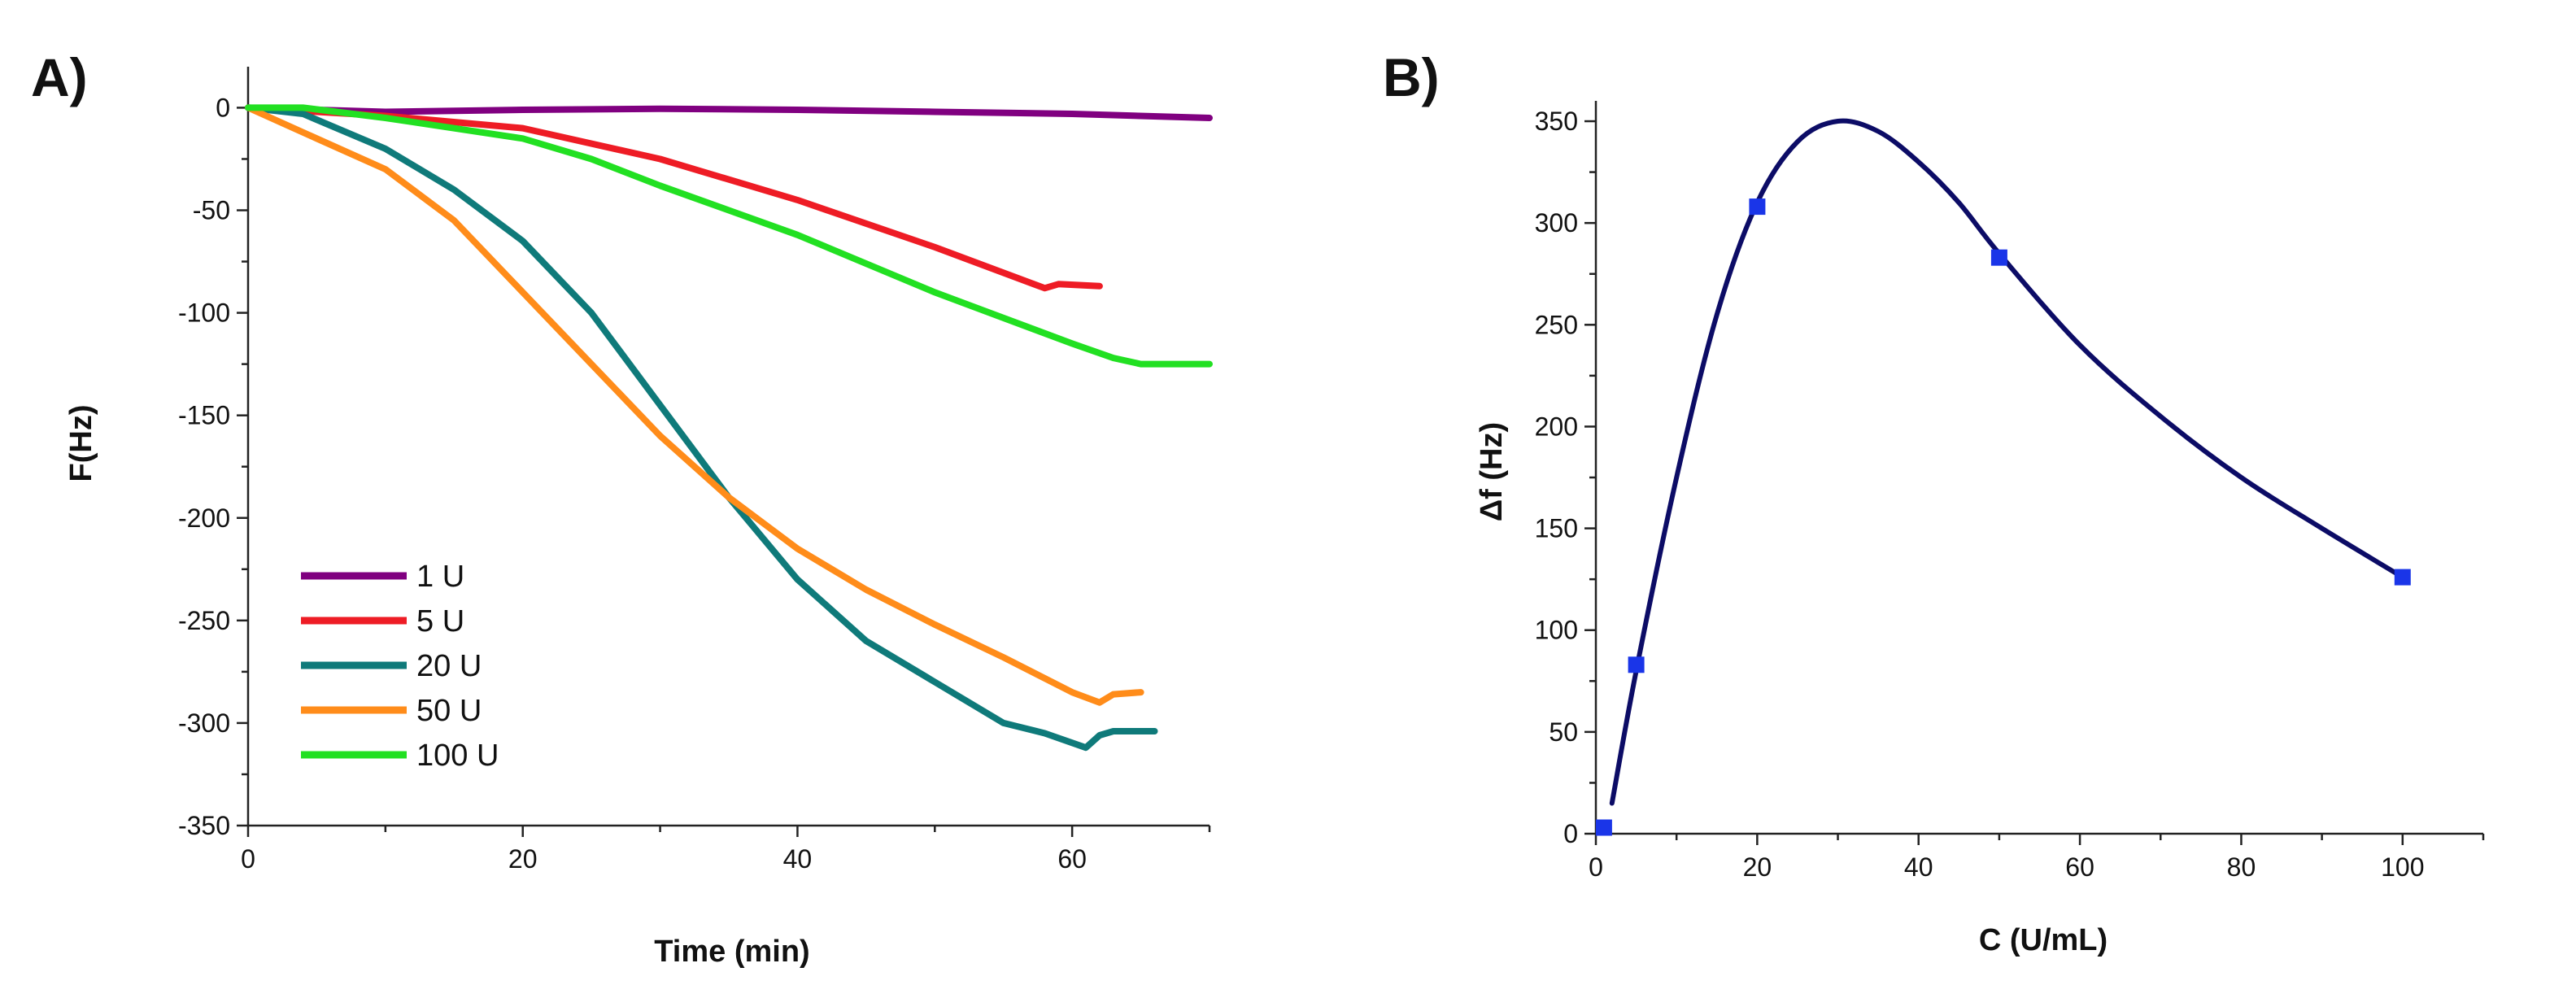 Image resolution: width=2576 pixels, height=985 pixels. What do you see at coordinates (1556, 426) in the screenshot?
I see `y-tick-label-b: 200` at bounding box center [1556, 426].